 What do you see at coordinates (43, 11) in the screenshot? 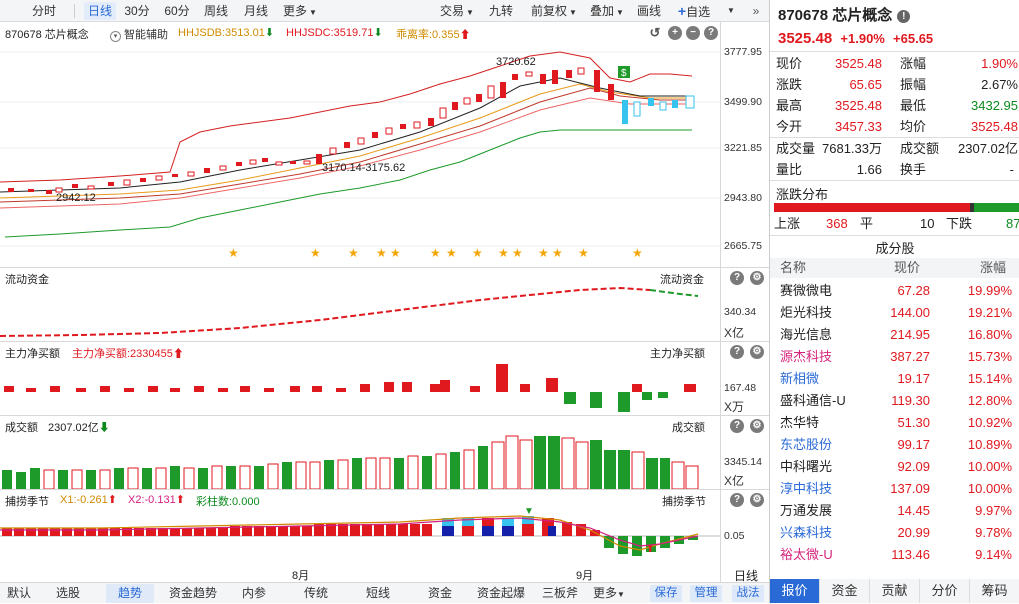
I see `period-tab-fenshi: 分时` at bounding box center [43, 11].